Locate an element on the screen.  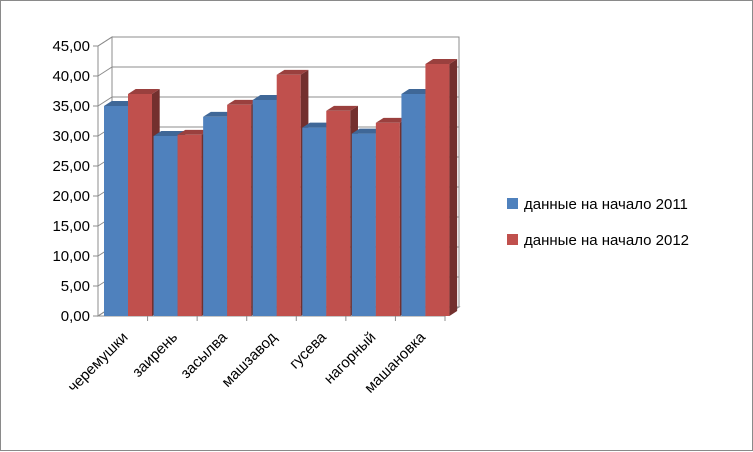
y-tick-label: 20,00 is located at coordinates (71, 196).